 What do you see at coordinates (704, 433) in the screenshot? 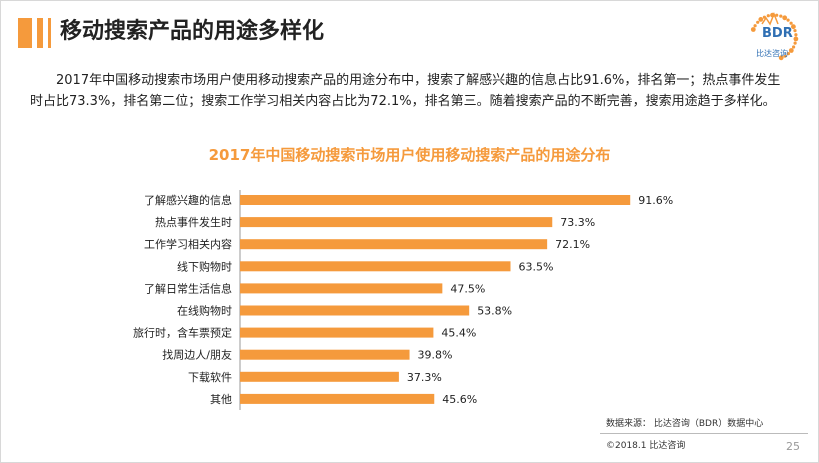
I see `footer-divider` at bounding box center [704, 433].